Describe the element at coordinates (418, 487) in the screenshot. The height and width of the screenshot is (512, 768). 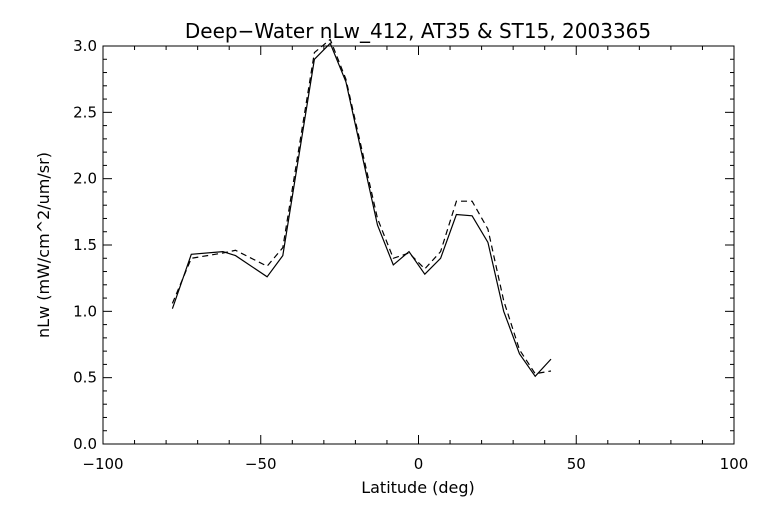
I see `x-axis-label: Latitude (deg)` at that location.